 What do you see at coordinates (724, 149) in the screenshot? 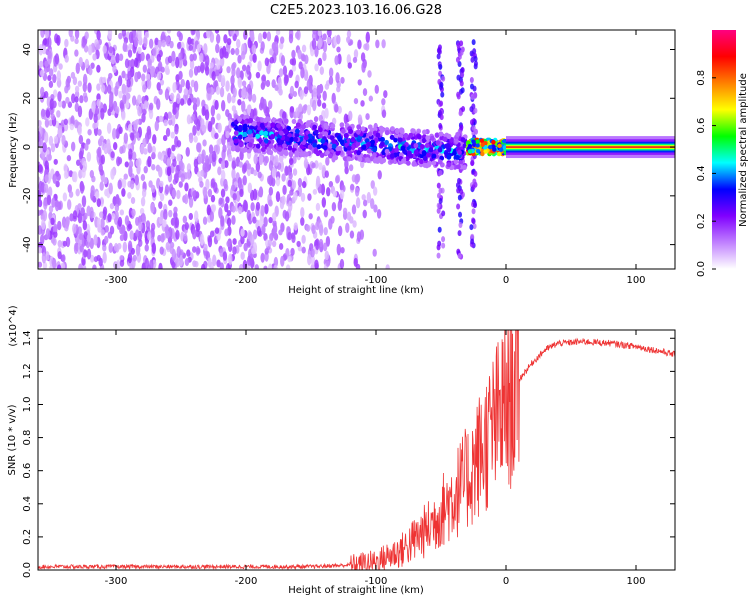
I see `colorbar-ramp` at bounding box center [724, 149].